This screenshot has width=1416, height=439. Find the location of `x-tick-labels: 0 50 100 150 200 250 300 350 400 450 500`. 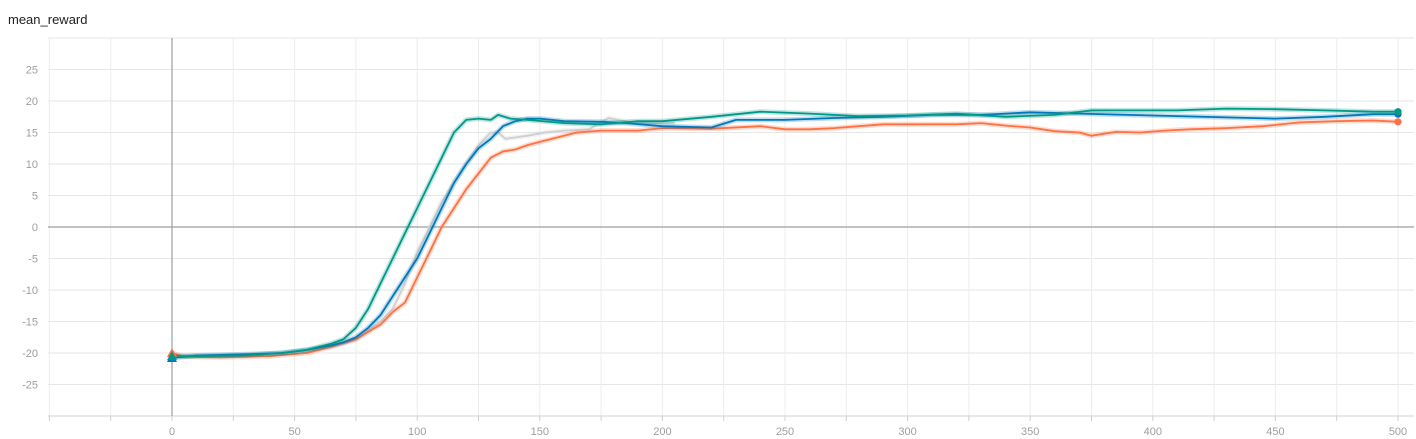

x-tick-labels: 0 50 100 150 200 250 300 350 400 450 500 is located at coordinates (788, 432).